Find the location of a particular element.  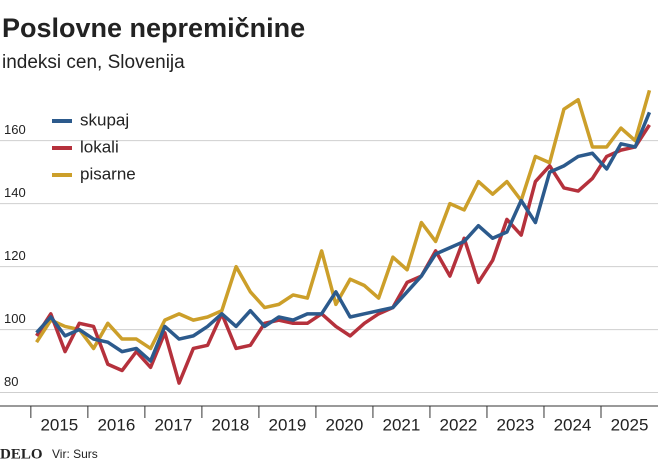

y-tick-label: 100 is located at coordinates (15, 318).